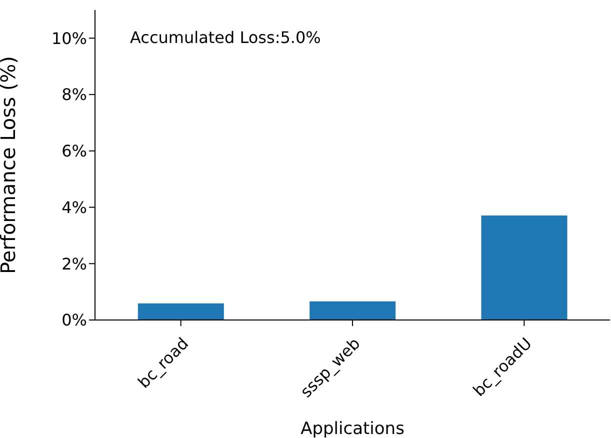  I want to click on y-axis-title: Performance Loss (%), so click(10, 165).